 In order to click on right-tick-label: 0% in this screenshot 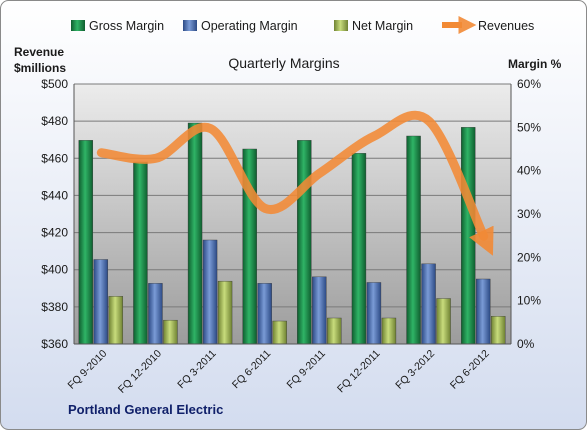, I will do `click(526, 344)`.